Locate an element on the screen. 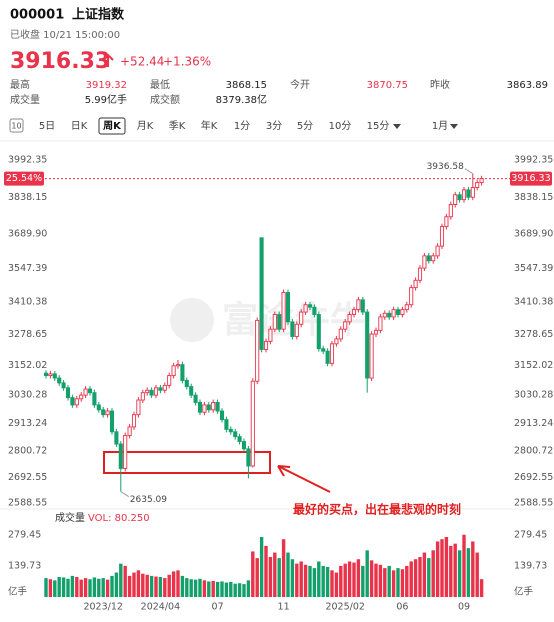 This screenshot has width=554, height=622. stat-value: 5.99亿手 is located at coordinates (106, 99).